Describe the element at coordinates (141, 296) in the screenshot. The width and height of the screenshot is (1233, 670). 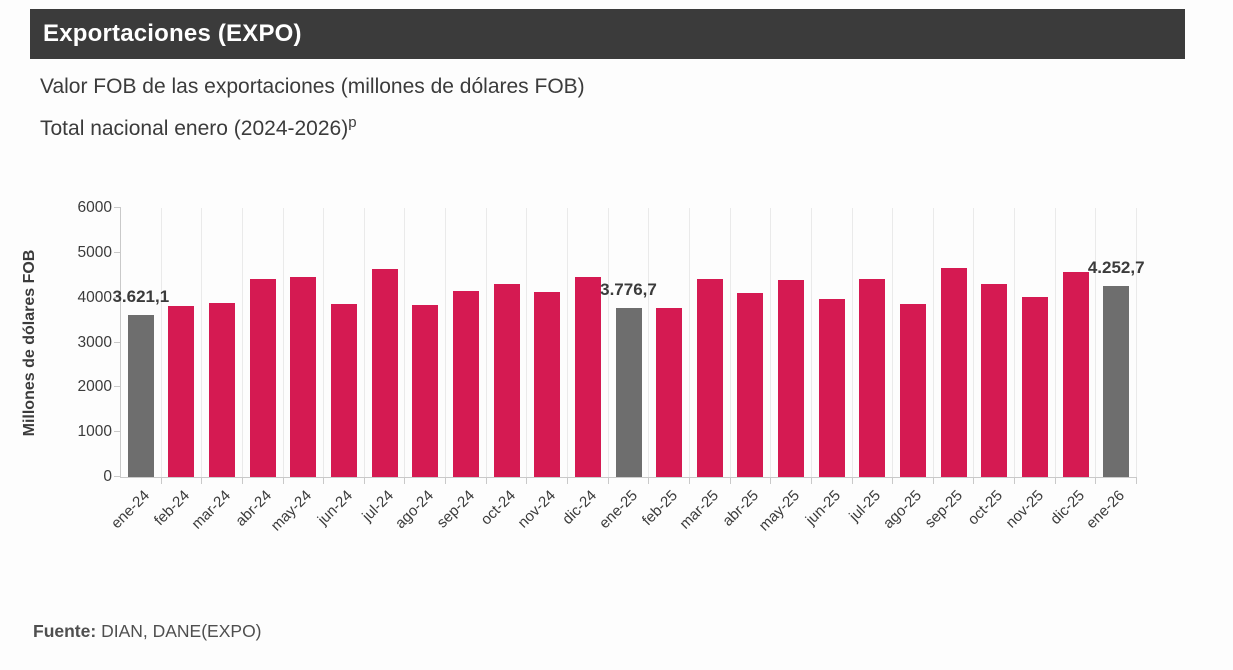
I see `bar-value-label-ene-24: 3.621,1` at that location.